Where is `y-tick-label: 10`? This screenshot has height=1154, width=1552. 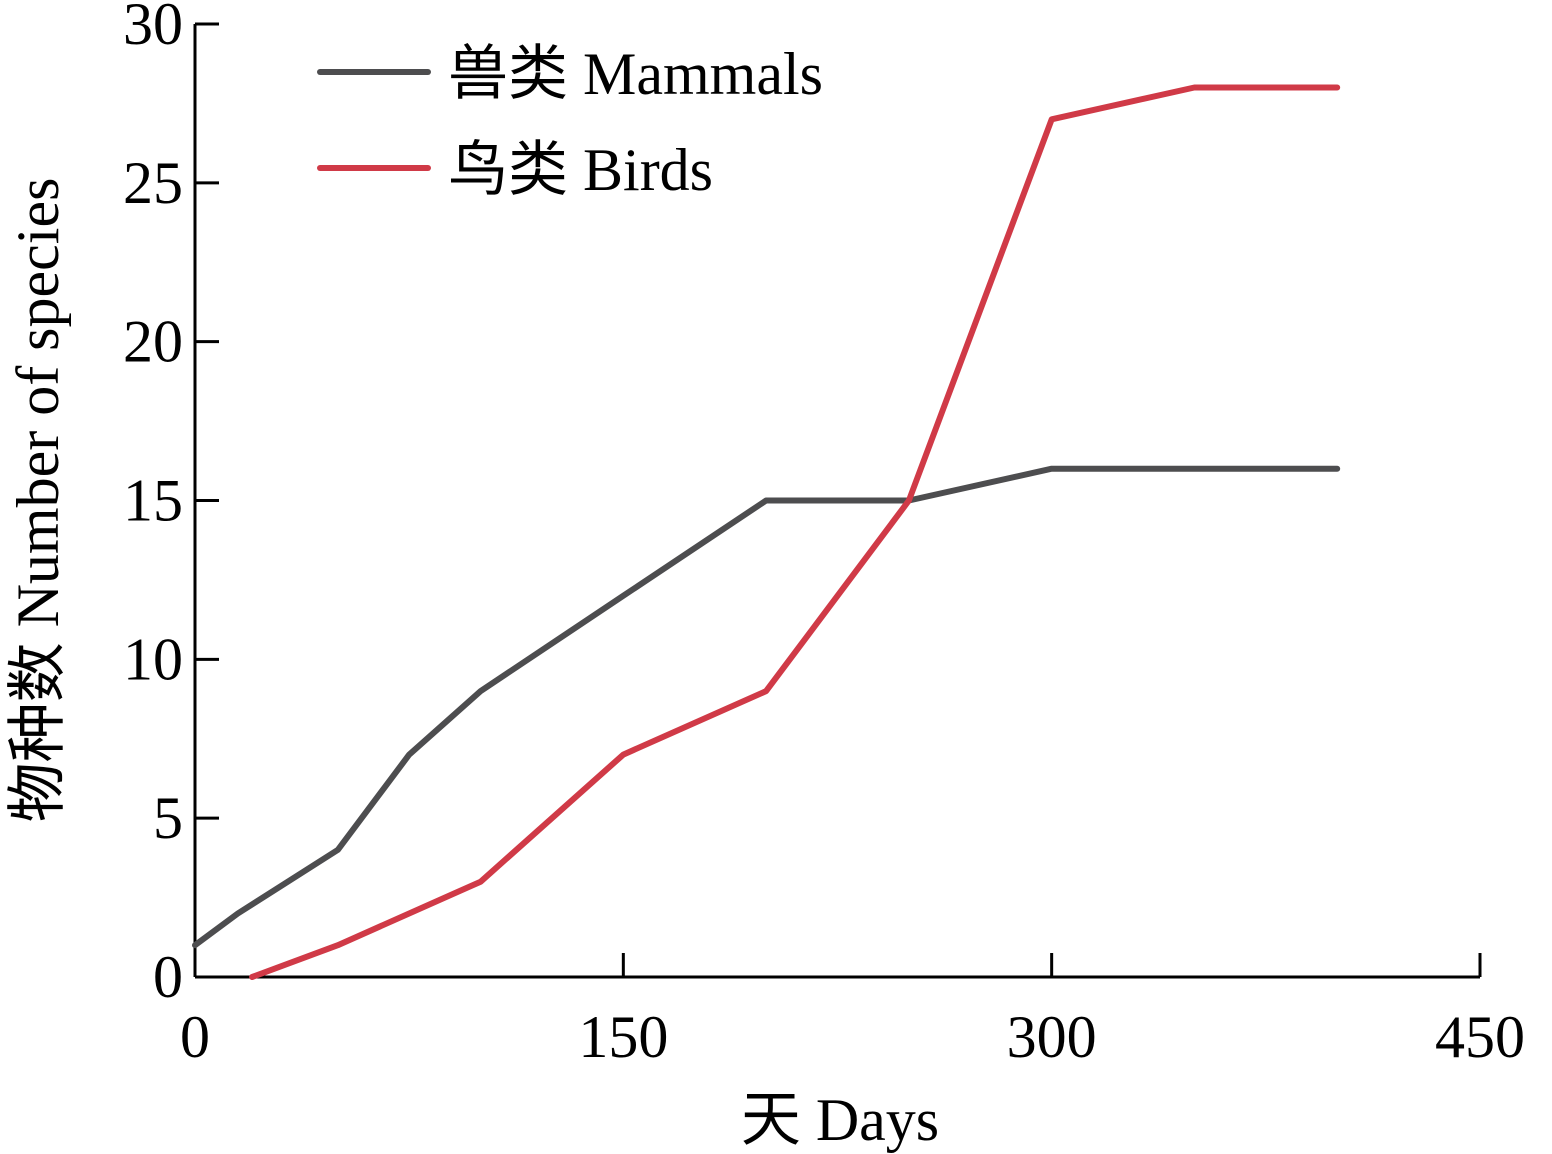 y-tick-label: 10 is located at coordinates (153, 659).